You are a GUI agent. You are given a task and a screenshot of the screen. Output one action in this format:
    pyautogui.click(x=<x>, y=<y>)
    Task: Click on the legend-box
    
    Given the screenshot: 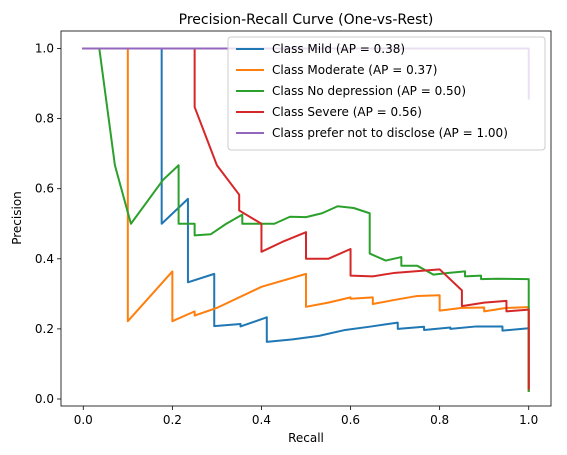 What is the action you would take?
    pyautogui.click(x=386, y=93)
    